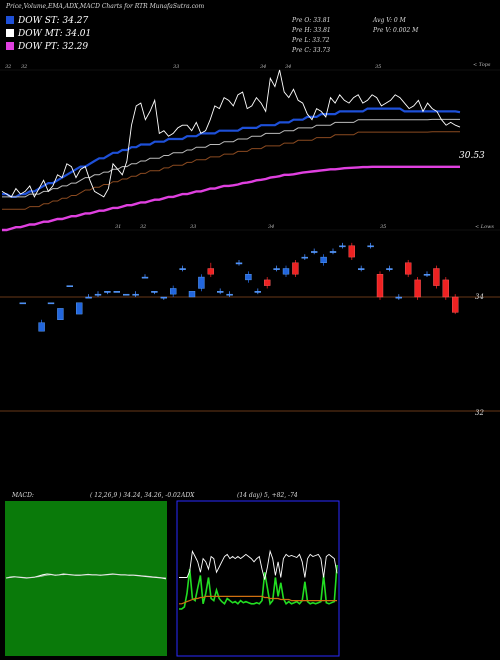 The image size is (500, 660). Describe the element at coordinates (311, 50) in the screenshot. I see `stat-close: Pre C: 33.73` at that location.